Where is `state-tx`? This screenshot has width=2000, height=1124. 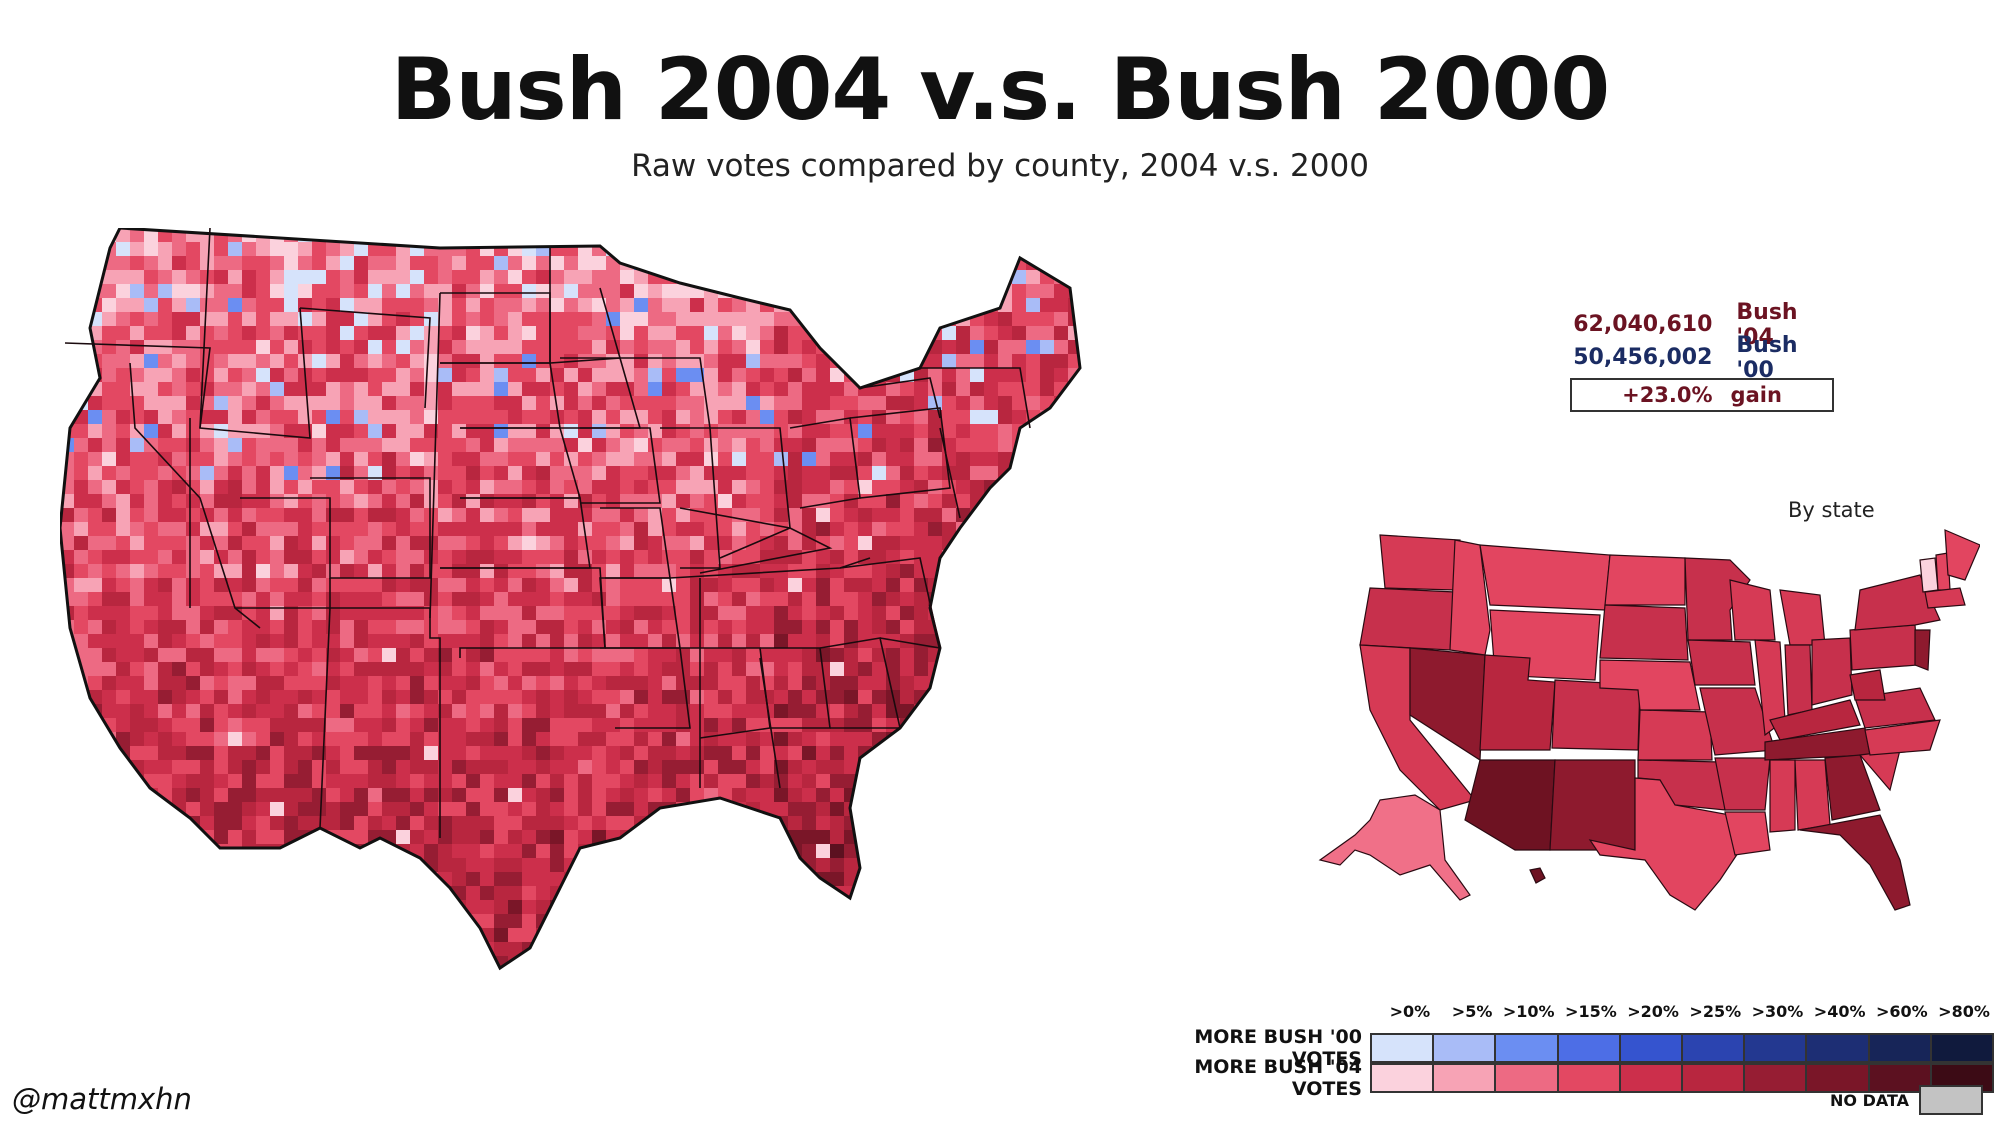 state-tx is located at coordinates (1664, 844).